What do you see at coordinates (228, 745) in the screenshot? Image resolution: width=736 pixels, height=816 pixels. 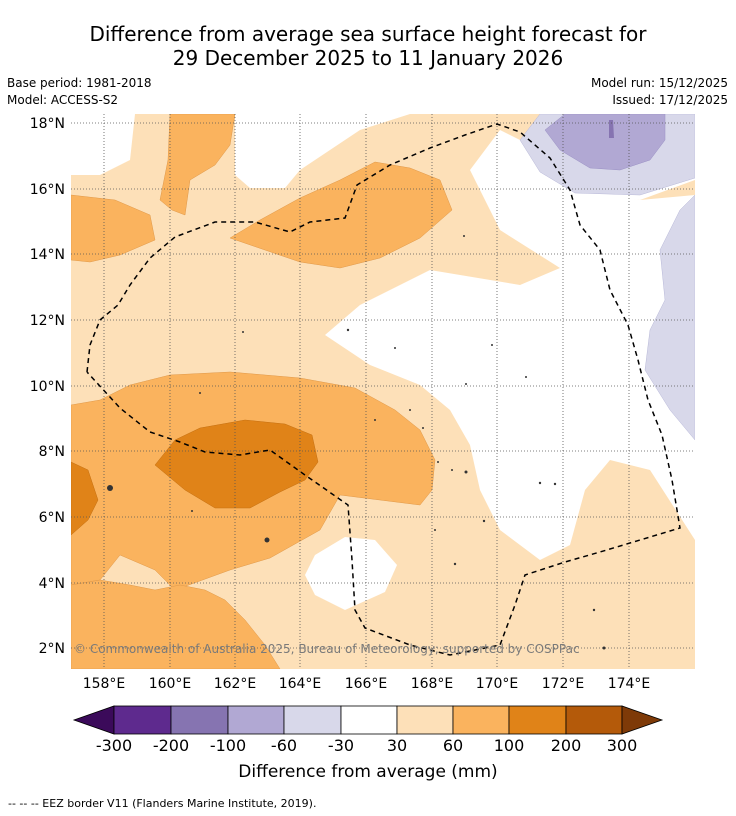 I see `colorbar-tick: -100` at bounding box center [228, 745].